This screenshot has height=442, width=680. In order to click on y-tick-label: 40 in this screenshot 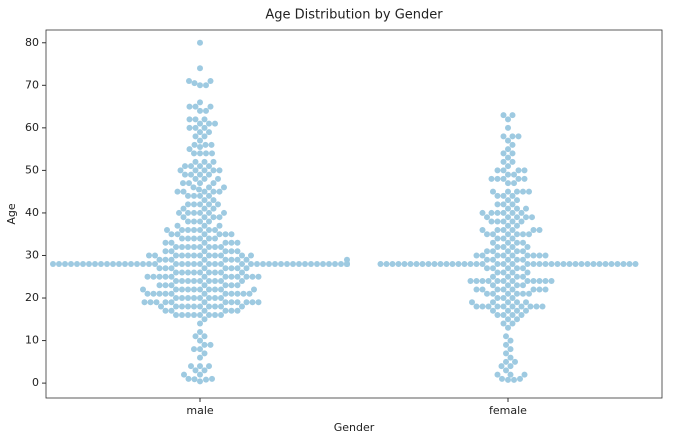, I will do `click(32, 212)`.